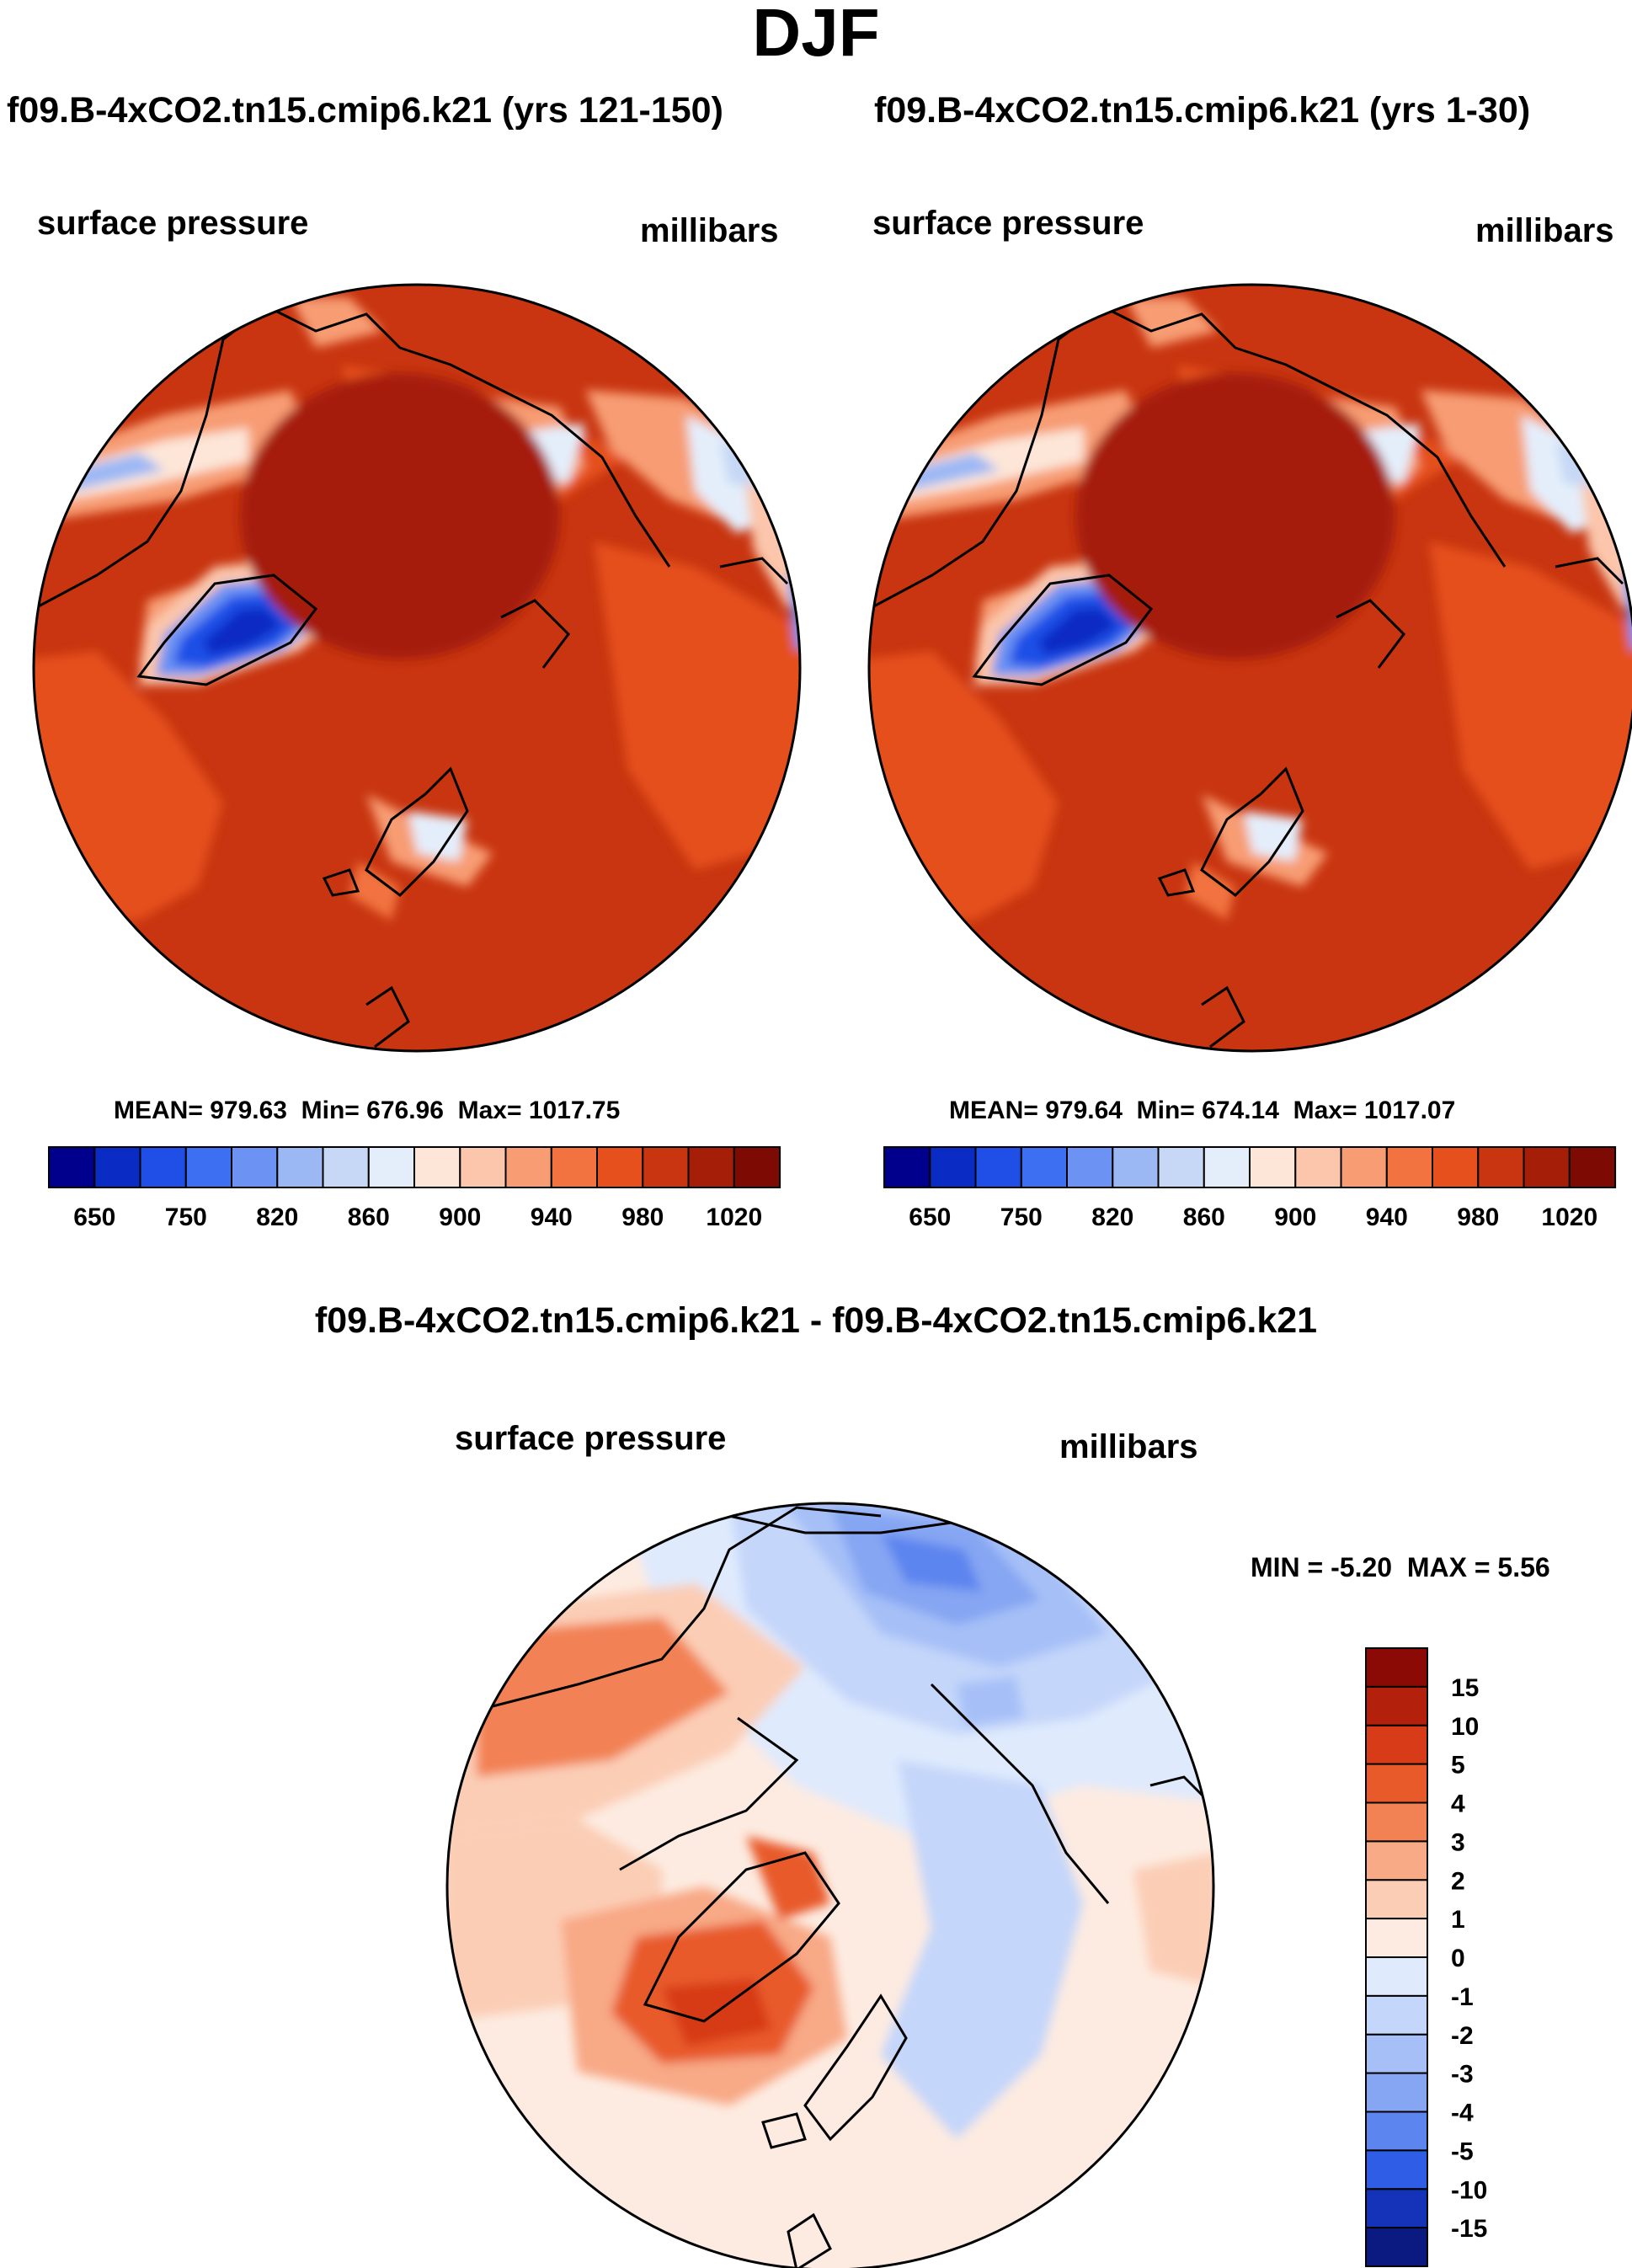 The image size is (1632, 2268). I want to click on panel-2-min-value: 674.14, so click(1240, 1110).